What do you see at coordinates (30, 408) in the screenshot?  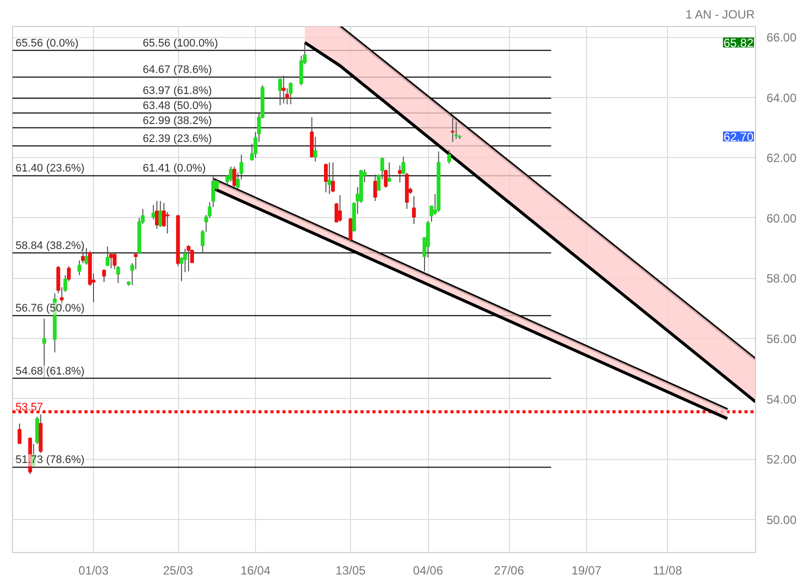 I see `ref-line-label: 53.57` at bounding box center [30, 408].